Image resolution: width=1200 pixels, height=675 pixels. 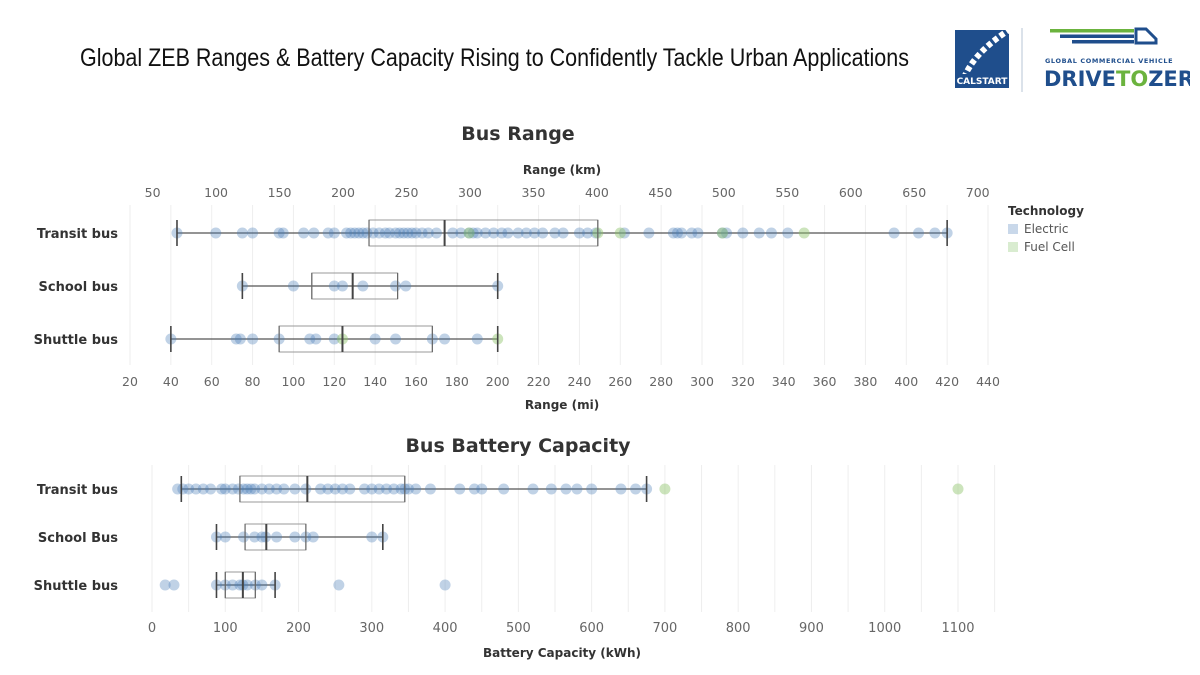 I want to click on data-point-fuel-cell, so click(x=722, y=233).